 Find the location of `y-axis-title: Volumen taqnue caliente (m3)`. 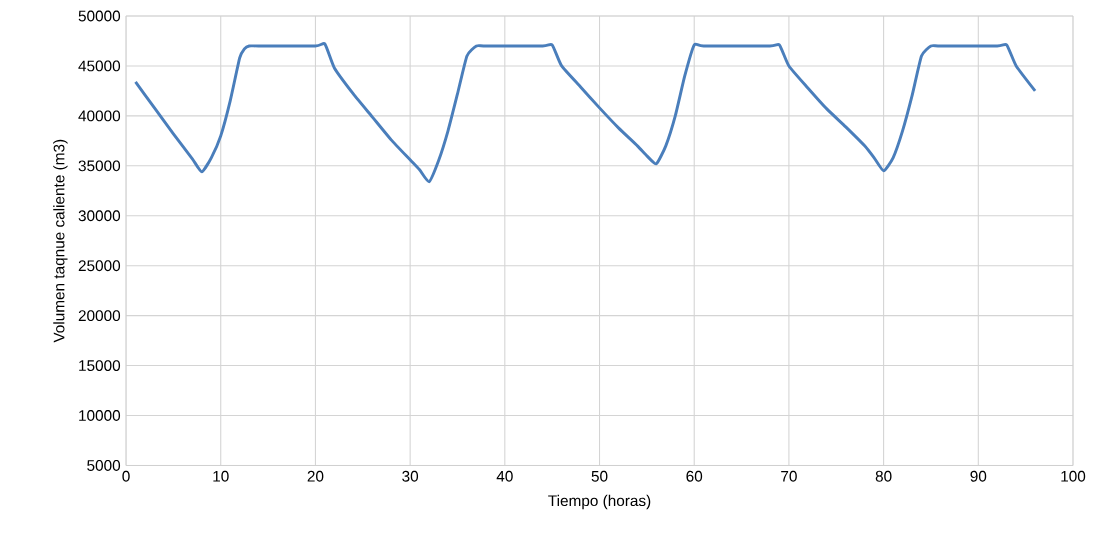

y-axis-title: Volumen taqnue caliente (m3) is located at coordinates (60, 241).